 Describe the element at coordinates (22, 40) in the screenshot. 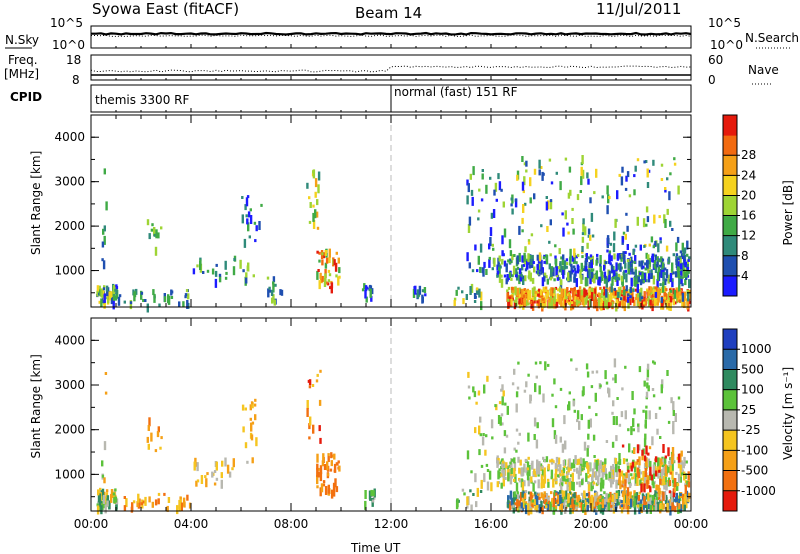

I see `nsky-label: N.Sky` at that location.